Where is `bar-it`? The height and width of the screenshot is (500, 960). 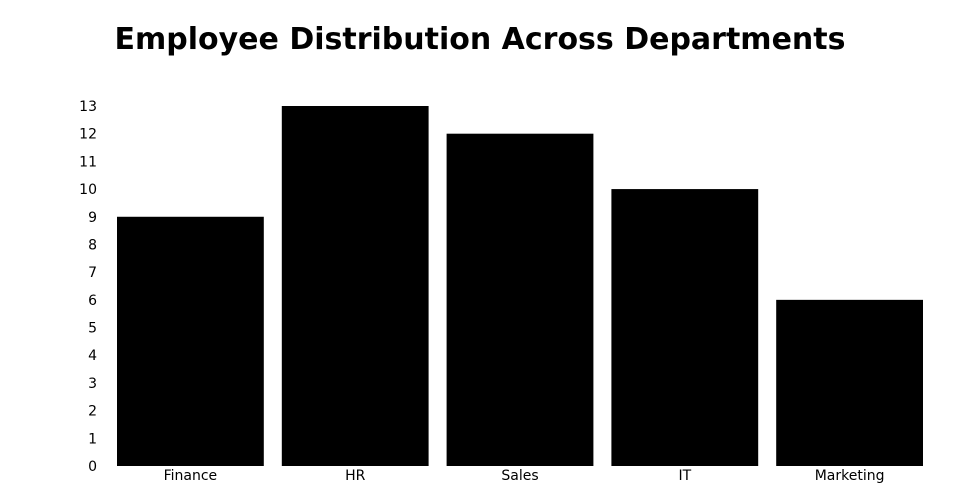 bar-it is located at coordinates (685, 328).